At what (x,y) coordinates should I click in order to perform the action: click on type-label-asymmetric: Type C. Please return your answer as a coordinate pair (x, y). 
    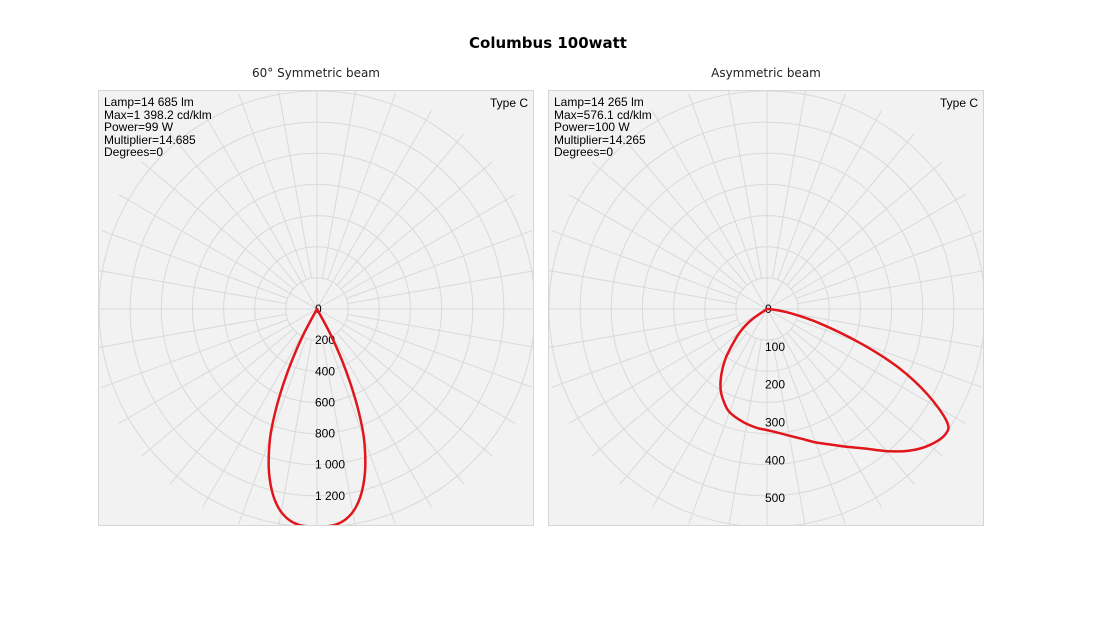
    Looking at the image, I should click on (958, 103).